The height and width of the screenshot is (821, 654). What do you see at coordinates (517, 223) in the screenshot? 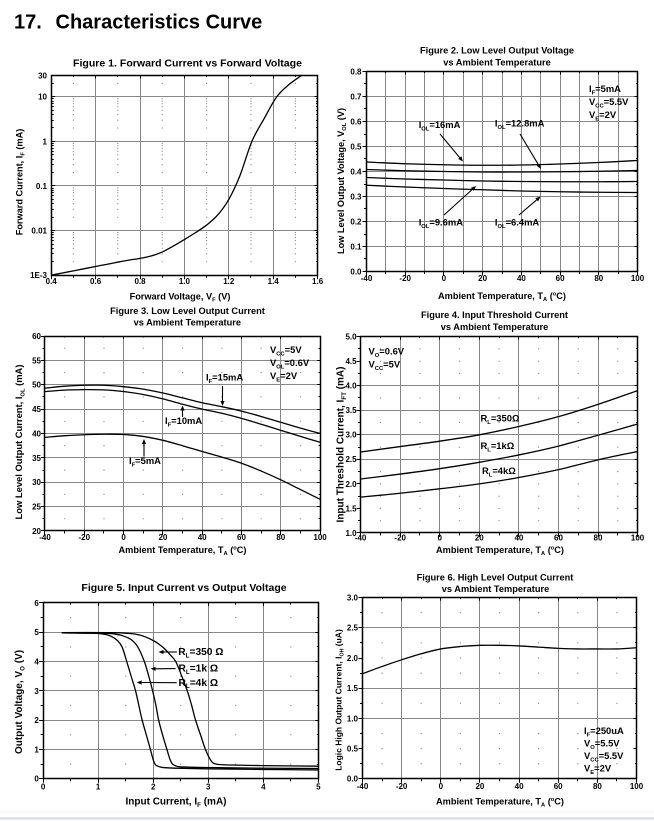
I see `svg-text: IOL​=6.4mA` at bounding box center [517, 223].